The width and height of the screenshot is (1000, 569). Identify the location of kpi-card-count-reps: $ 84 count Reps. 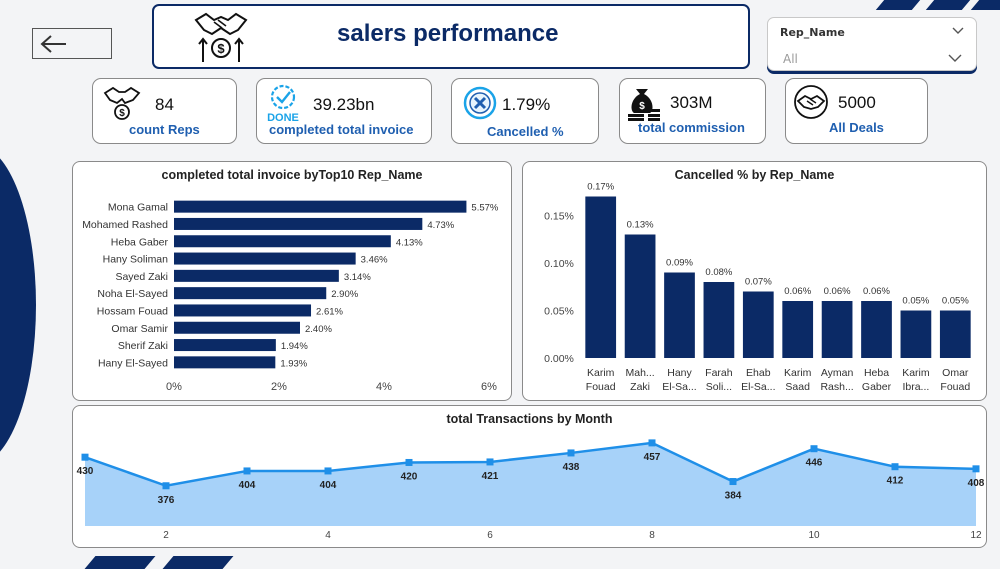
(164, 111).